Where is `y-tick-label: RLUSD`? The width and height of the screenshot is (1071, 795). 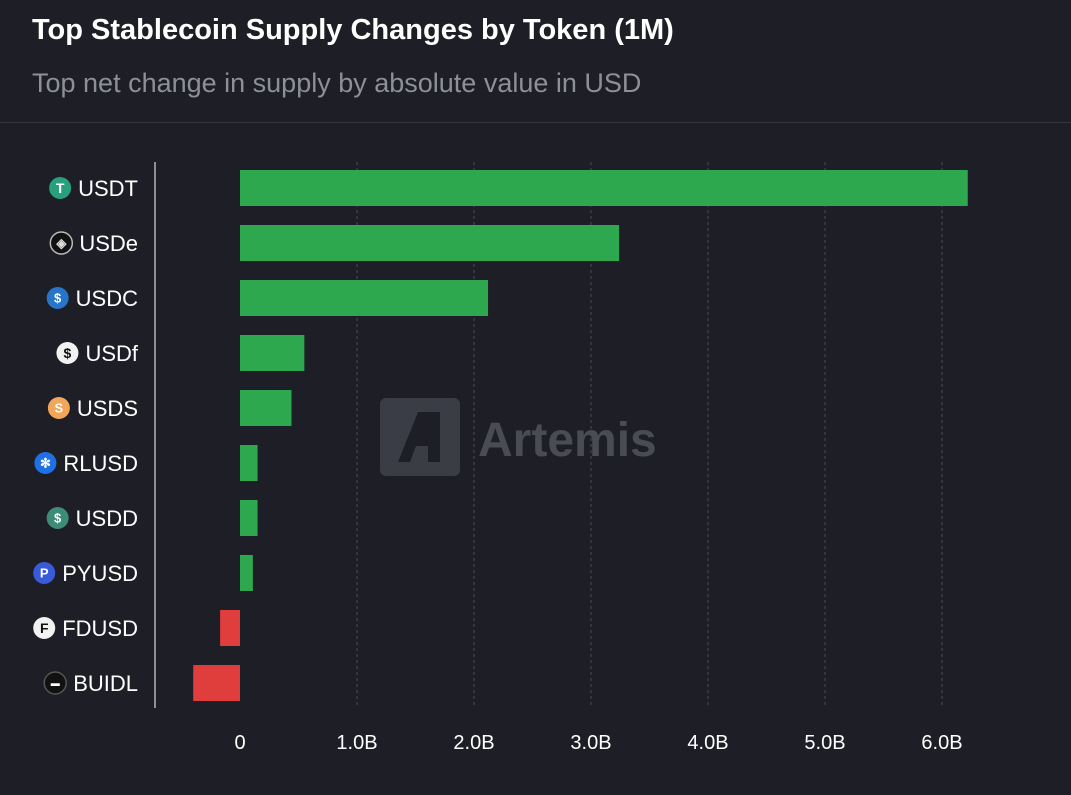
y-tick-label: RLUSD is located at coordinates (100, 463).